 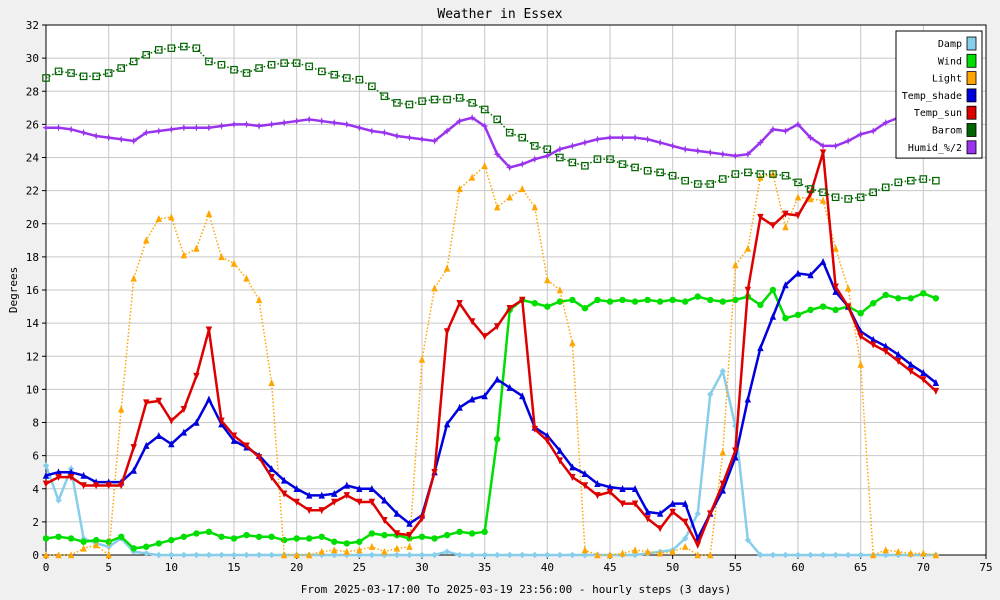 What do you see at coordinates (171, 567) in the screenshot?
I see `x-tick-label: 10` at bounding box center [171, 567].